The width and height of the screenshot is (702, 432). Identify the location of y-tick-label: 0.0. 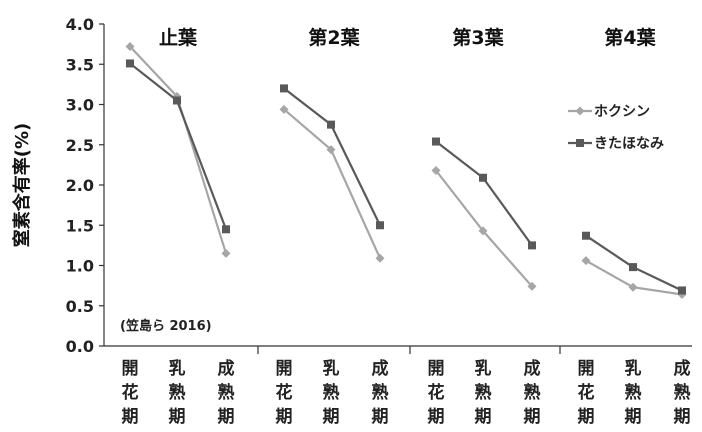
(80, 346).